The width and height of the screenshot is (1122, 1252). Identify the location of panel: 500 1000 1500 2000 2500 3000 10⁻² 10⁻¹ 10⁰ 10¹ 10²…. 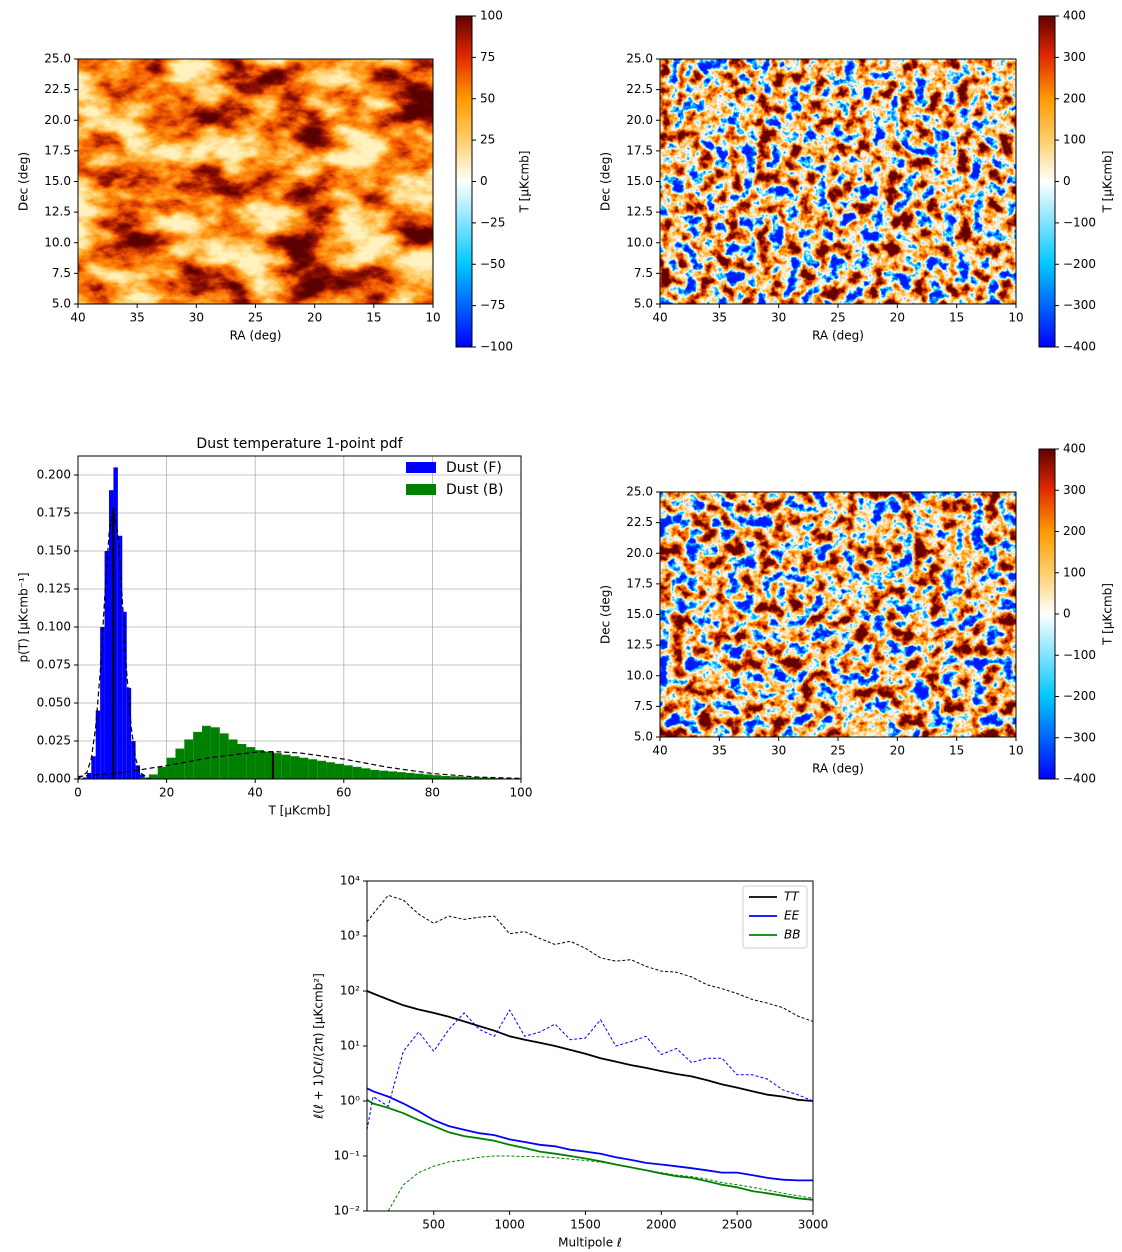
(570, 1062).